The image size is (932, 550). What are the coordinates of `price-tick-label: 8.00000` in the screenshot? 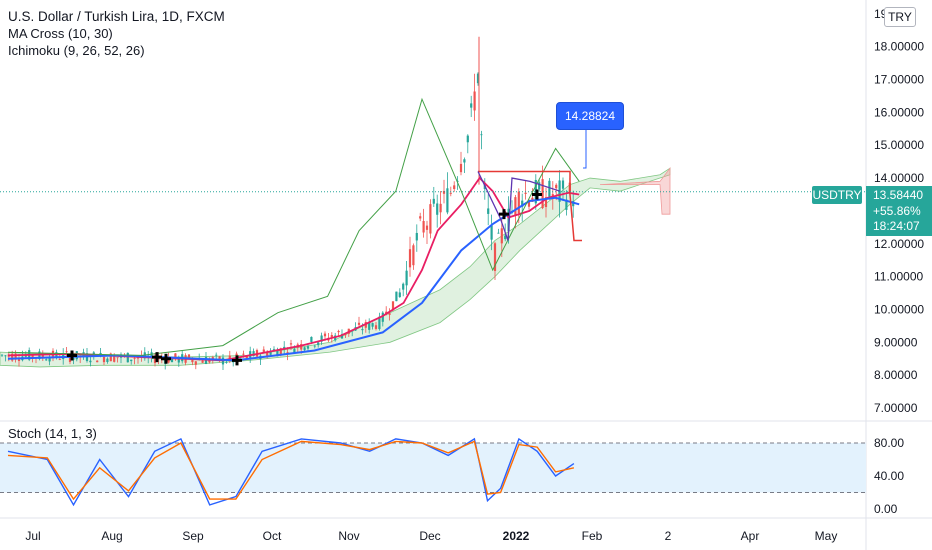 It's located at (896, 375).